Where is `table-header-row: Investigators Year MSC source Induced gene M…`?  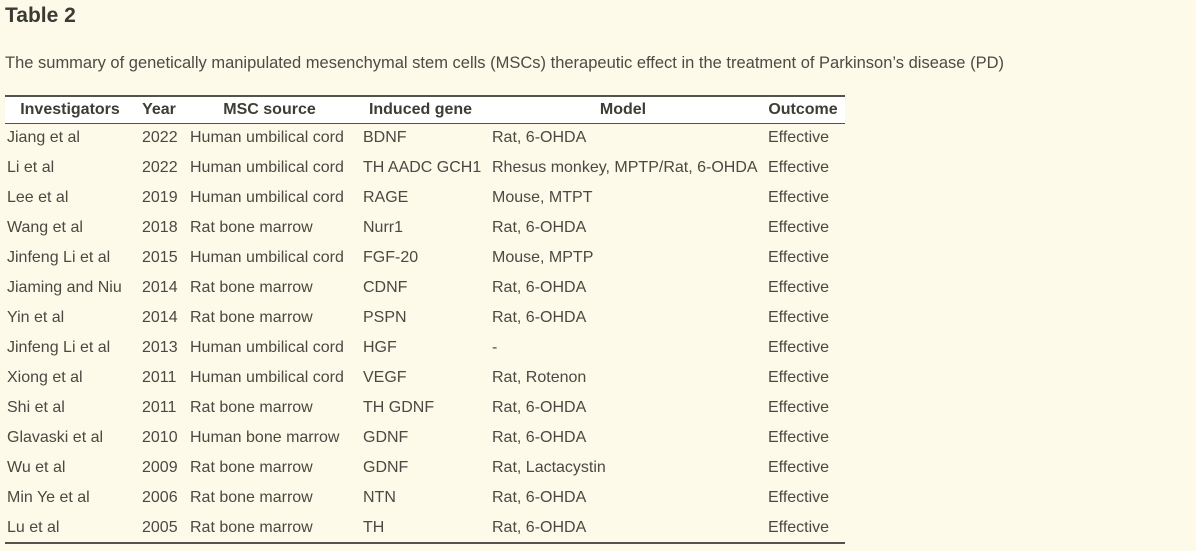 table-header-row: Investigators Year MSC source Induced gene M… is located at coordinates (425, 109).